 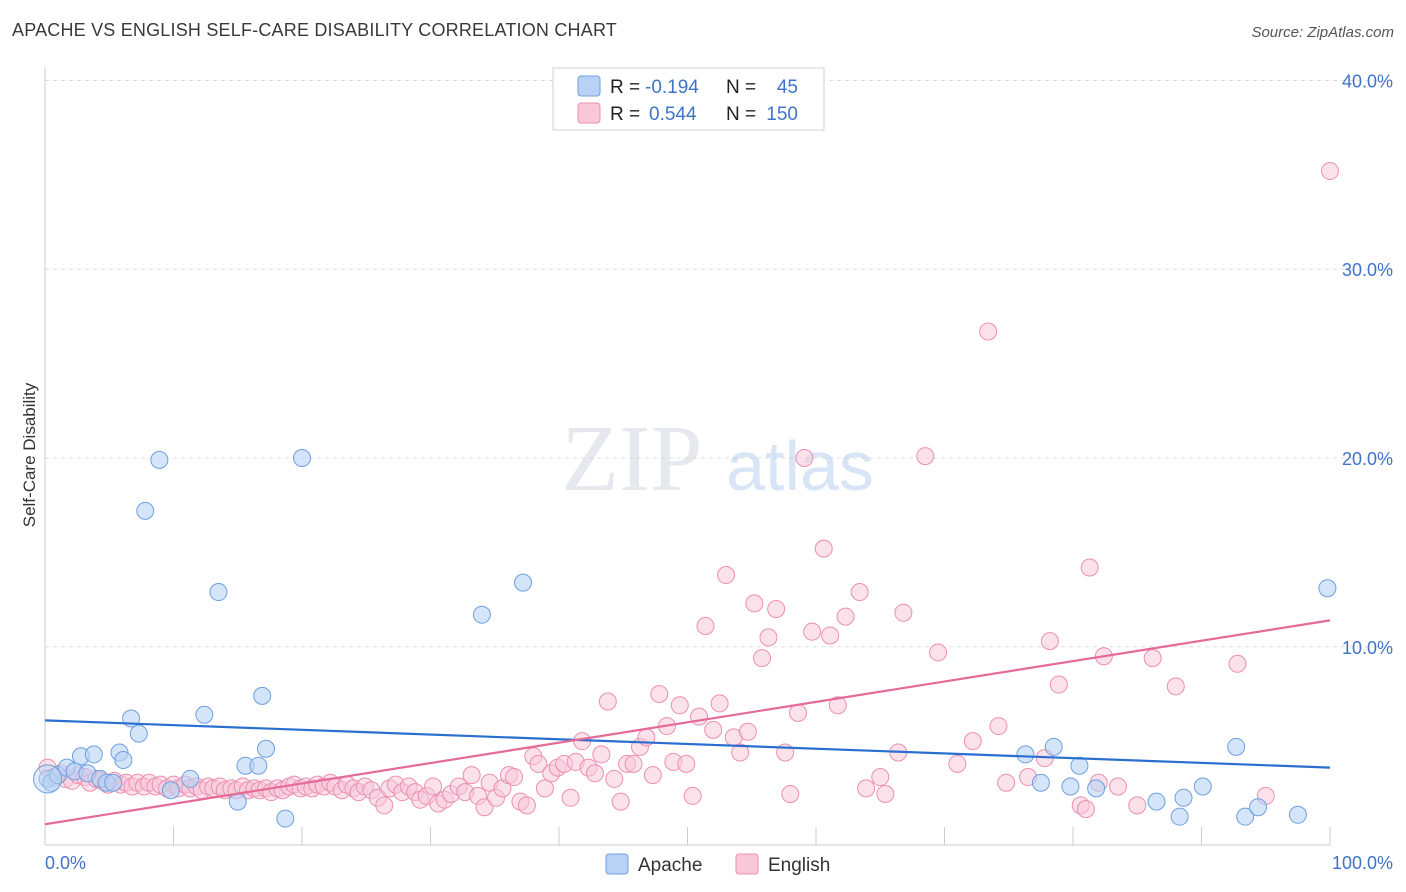 What do you see at coordinates (1367, 81) in the screenshot?
I see `y-tick-label-3: 40.0%` at bounding box center [1367, 81].